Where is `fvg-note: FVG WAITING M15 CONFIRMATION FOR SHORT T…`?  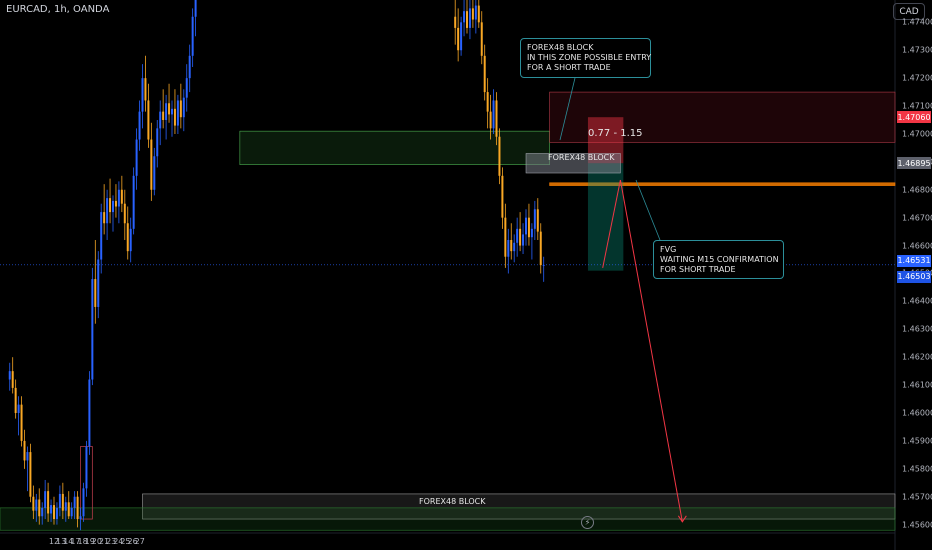 fvg-note: FVG WAITING M15 CONFIRMATION FOR SHORT T… is located at coordinates (718, 259).